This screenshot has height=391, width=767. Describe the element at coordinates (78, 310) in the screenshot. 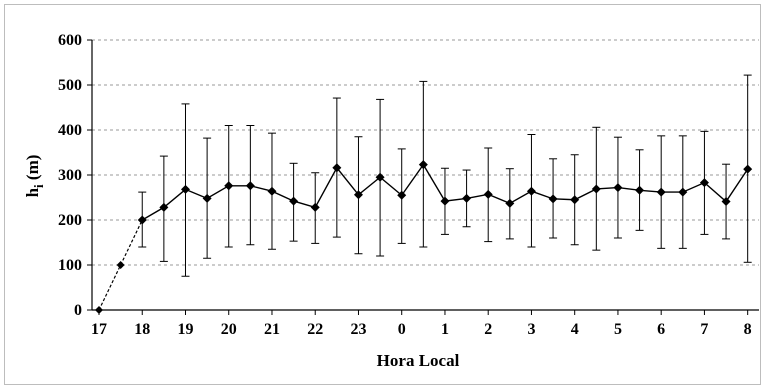

I see `y-tick-label: 0` at that location.